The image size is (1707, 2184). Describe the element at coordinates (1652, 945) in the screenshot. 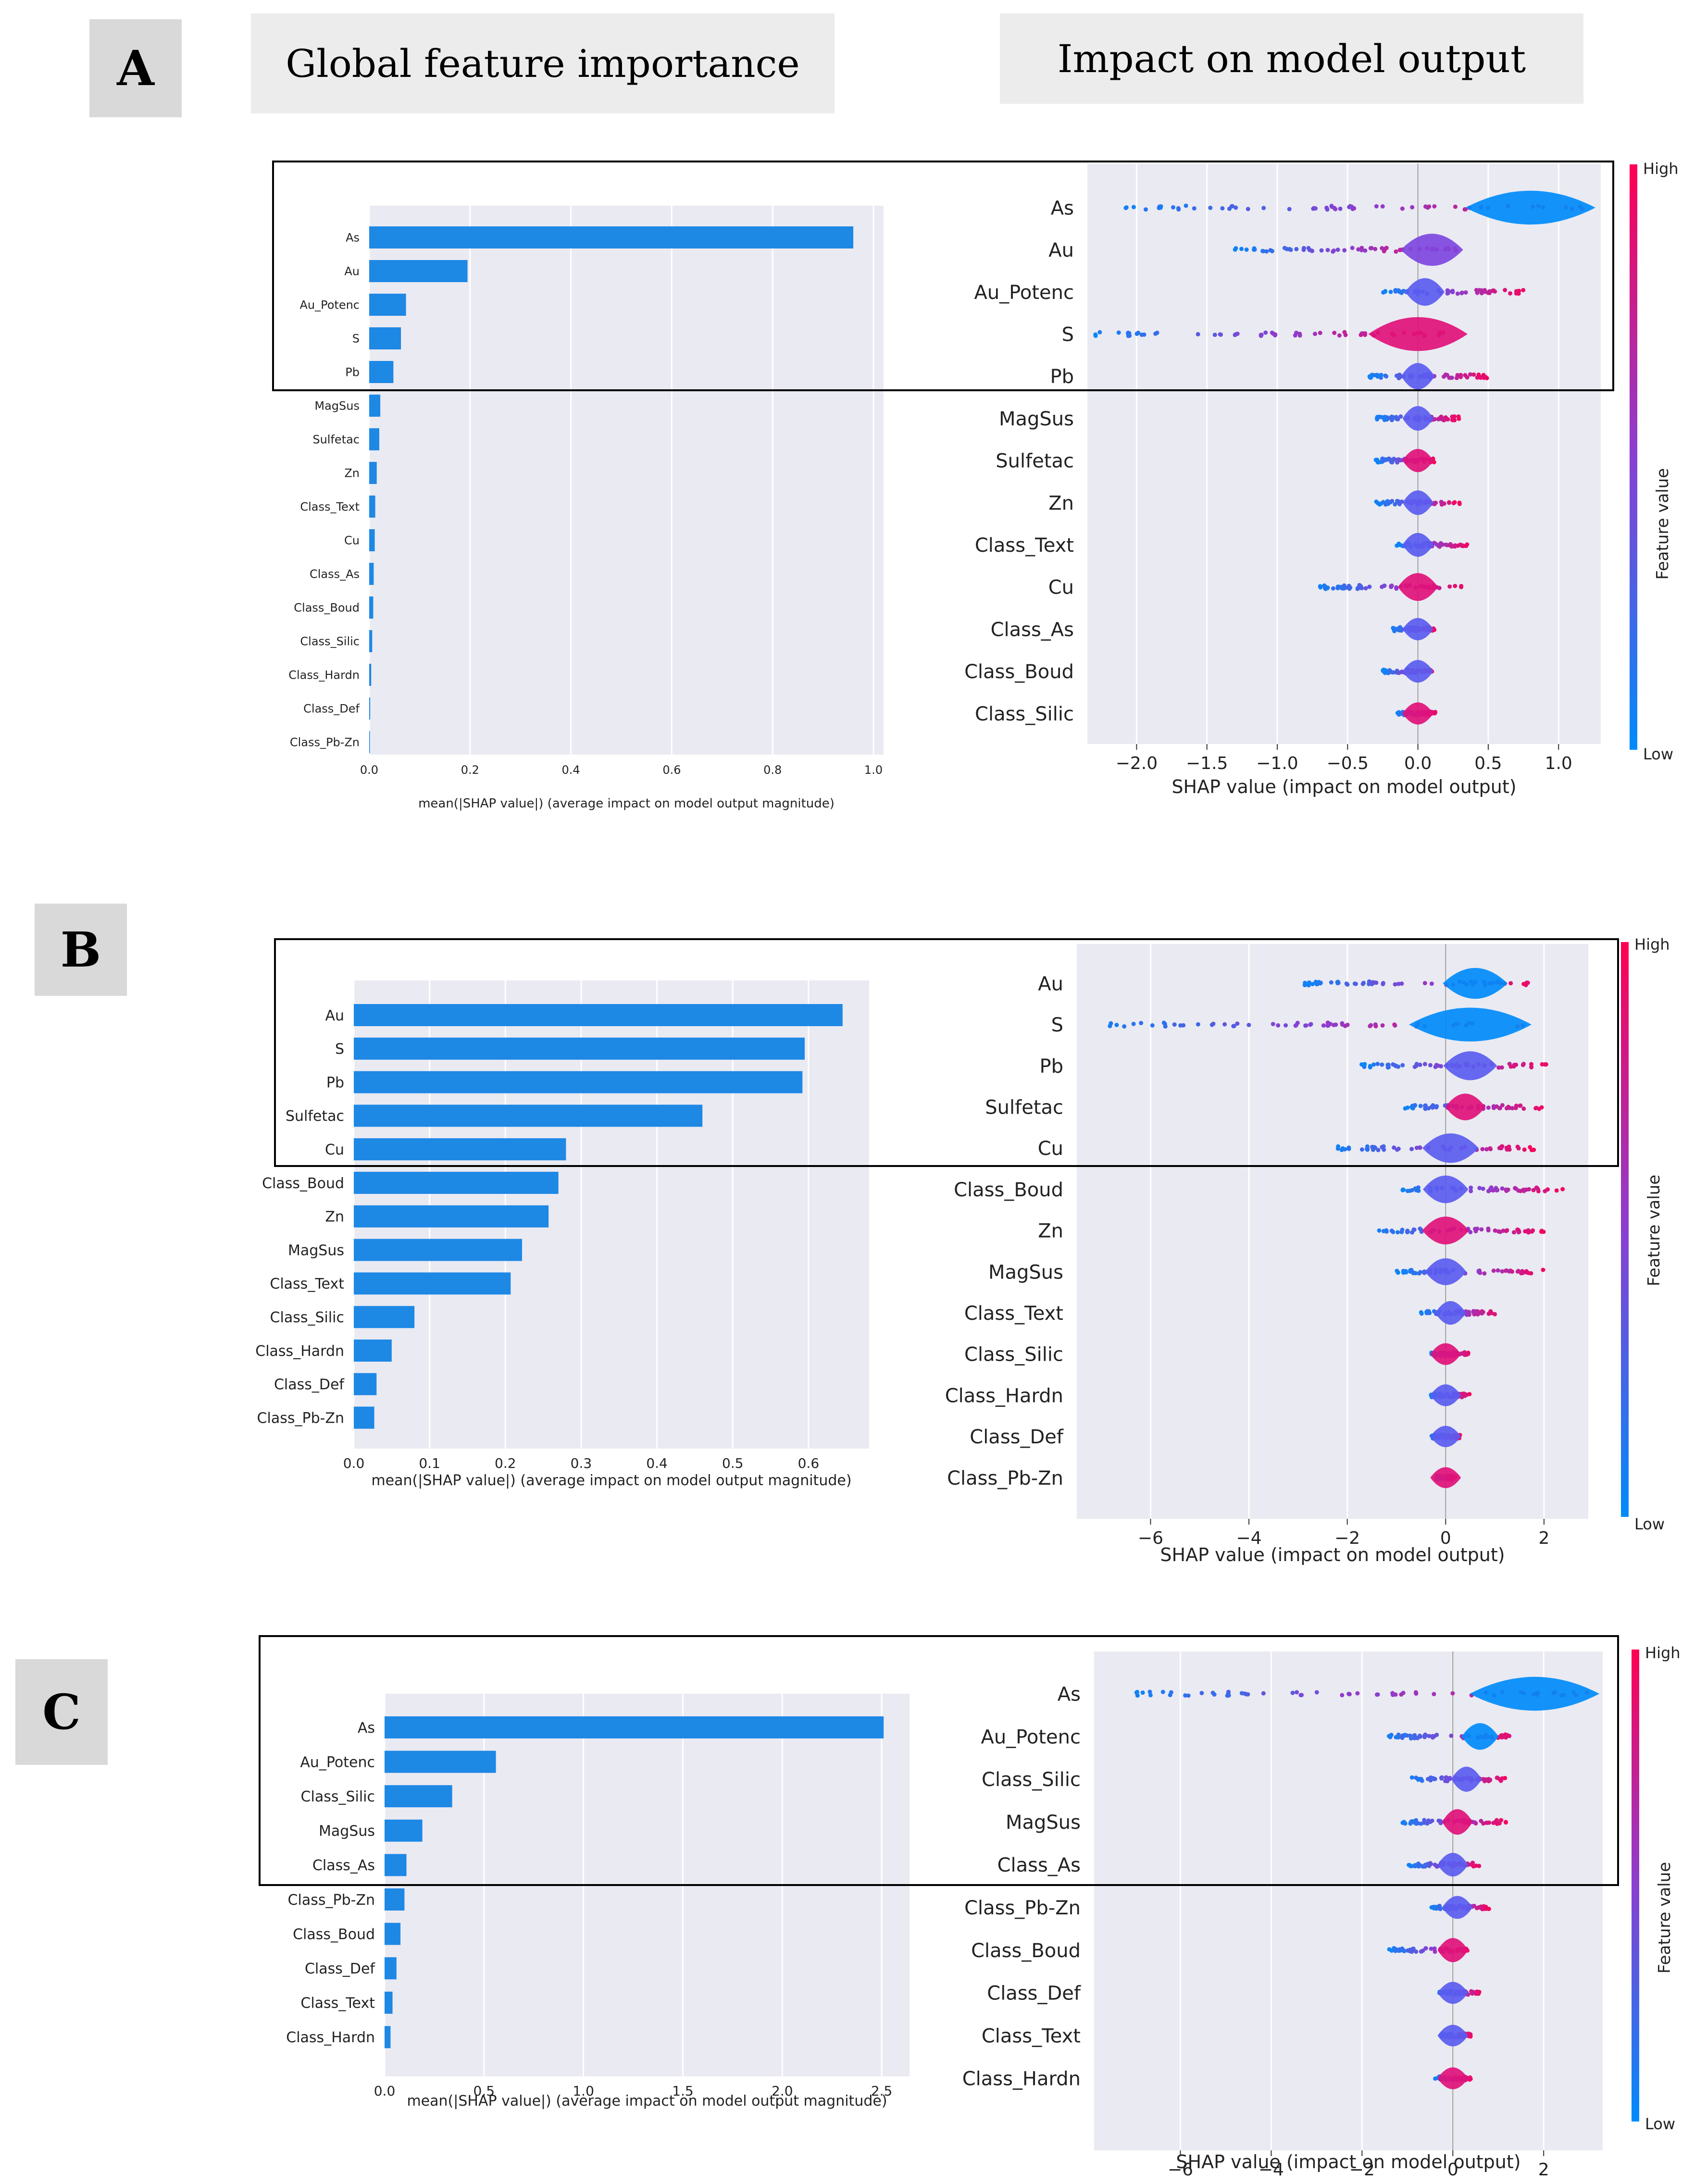

I see `colorbar-high-label: High` at that location.